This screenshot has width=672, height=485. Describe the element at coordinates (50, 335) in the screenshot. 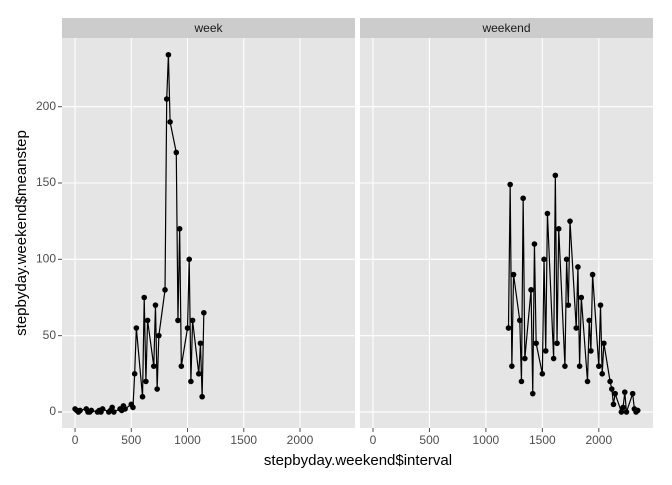

I see `y-tick-label: 50` at that location.